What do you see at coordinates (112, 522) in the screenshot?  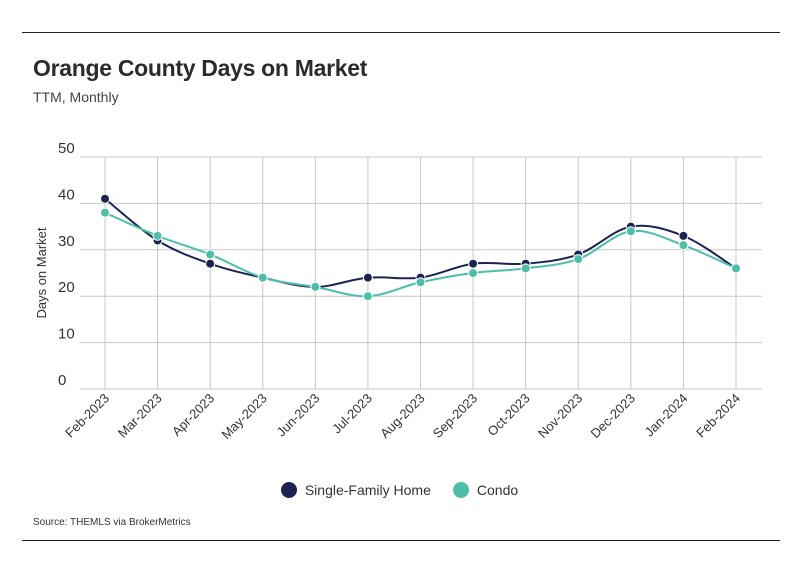 I see `source-note: Source: THEMLS via BrokerMetrics` at bounding box center [112, 522].